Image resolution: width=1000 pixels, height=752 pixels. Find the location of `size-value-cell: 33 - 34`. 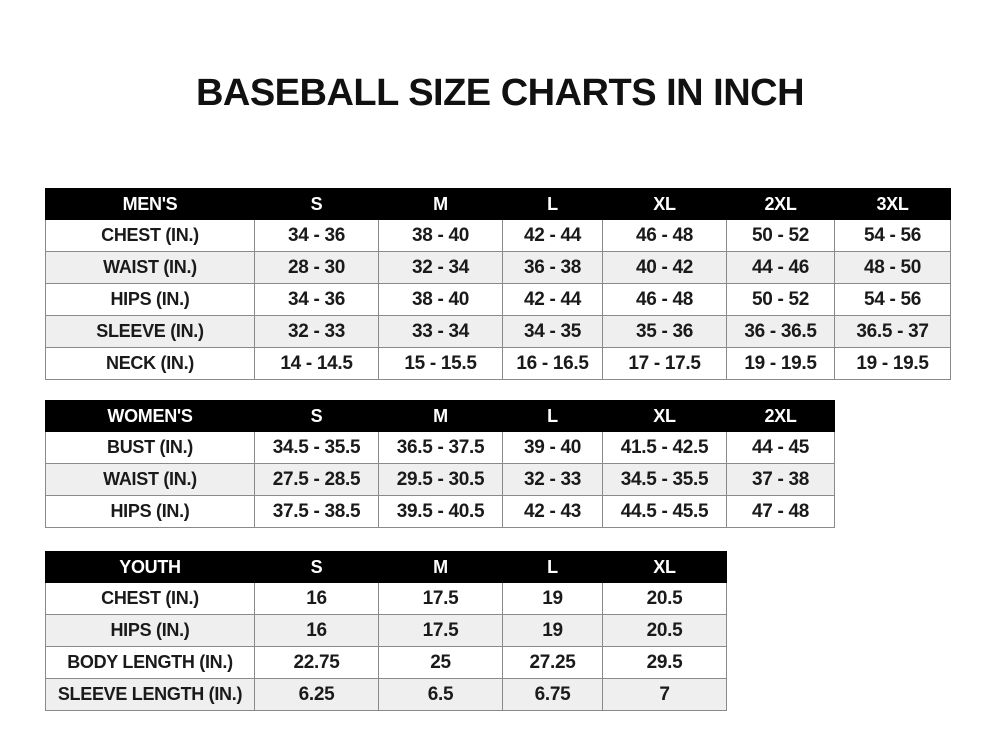

size-value-cell: 33 - 34 is located at coordinates (440, 331).